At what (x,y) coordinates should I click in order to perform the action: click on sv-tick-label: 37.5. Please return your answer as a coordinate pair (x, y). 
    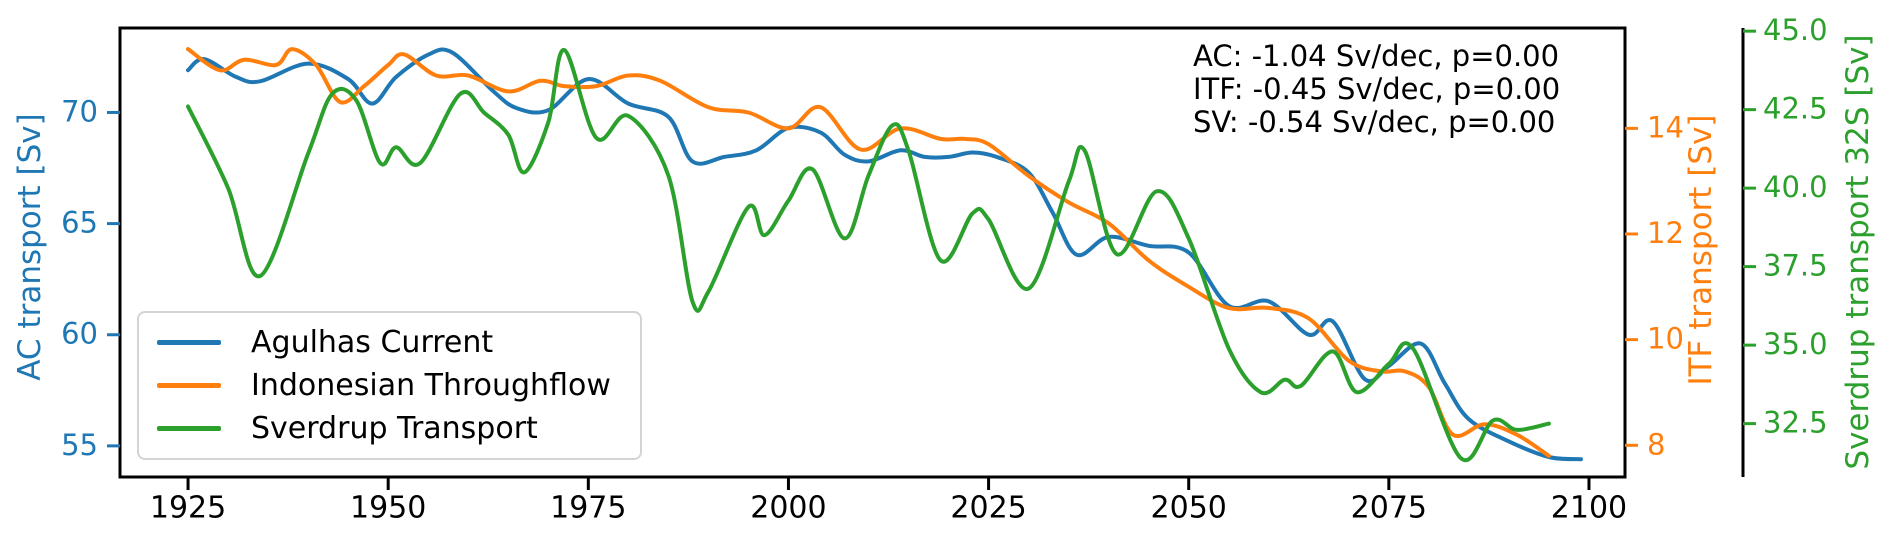
    Looking at the image, I should click on (1795, 266).